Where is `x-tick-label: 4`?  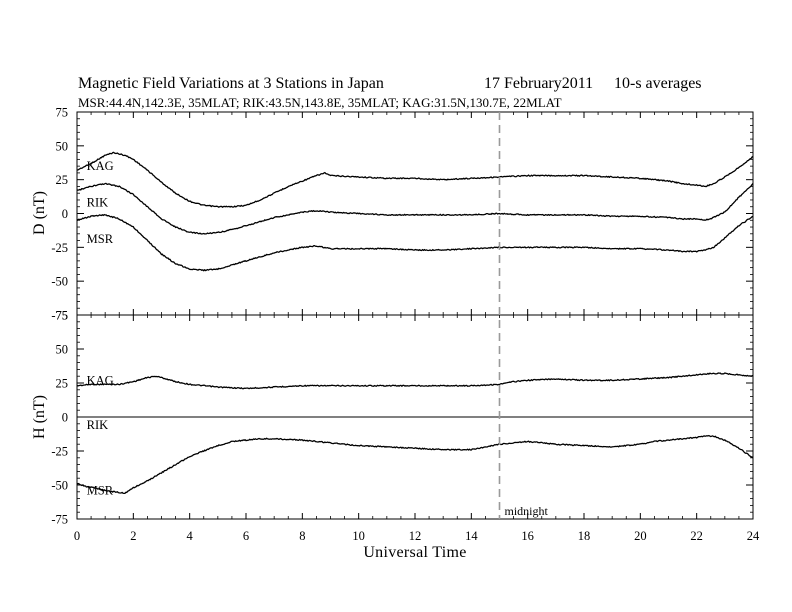 x-tick-label: 4 is located at coordinates (190, 536).